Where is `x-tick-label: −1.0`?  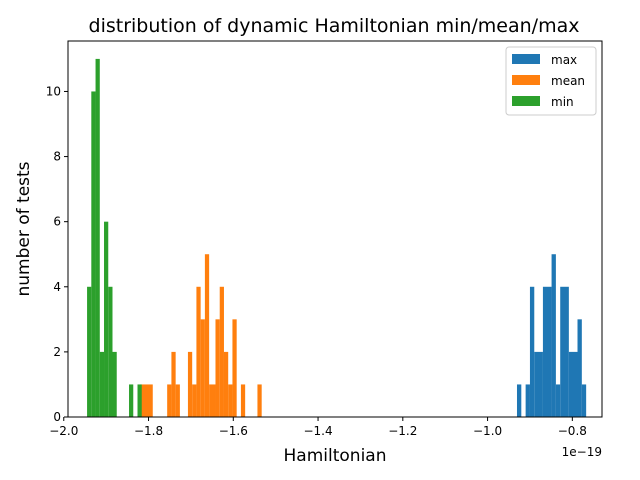 x-tick-label: −1.0 is located at coordinates (487, 431).